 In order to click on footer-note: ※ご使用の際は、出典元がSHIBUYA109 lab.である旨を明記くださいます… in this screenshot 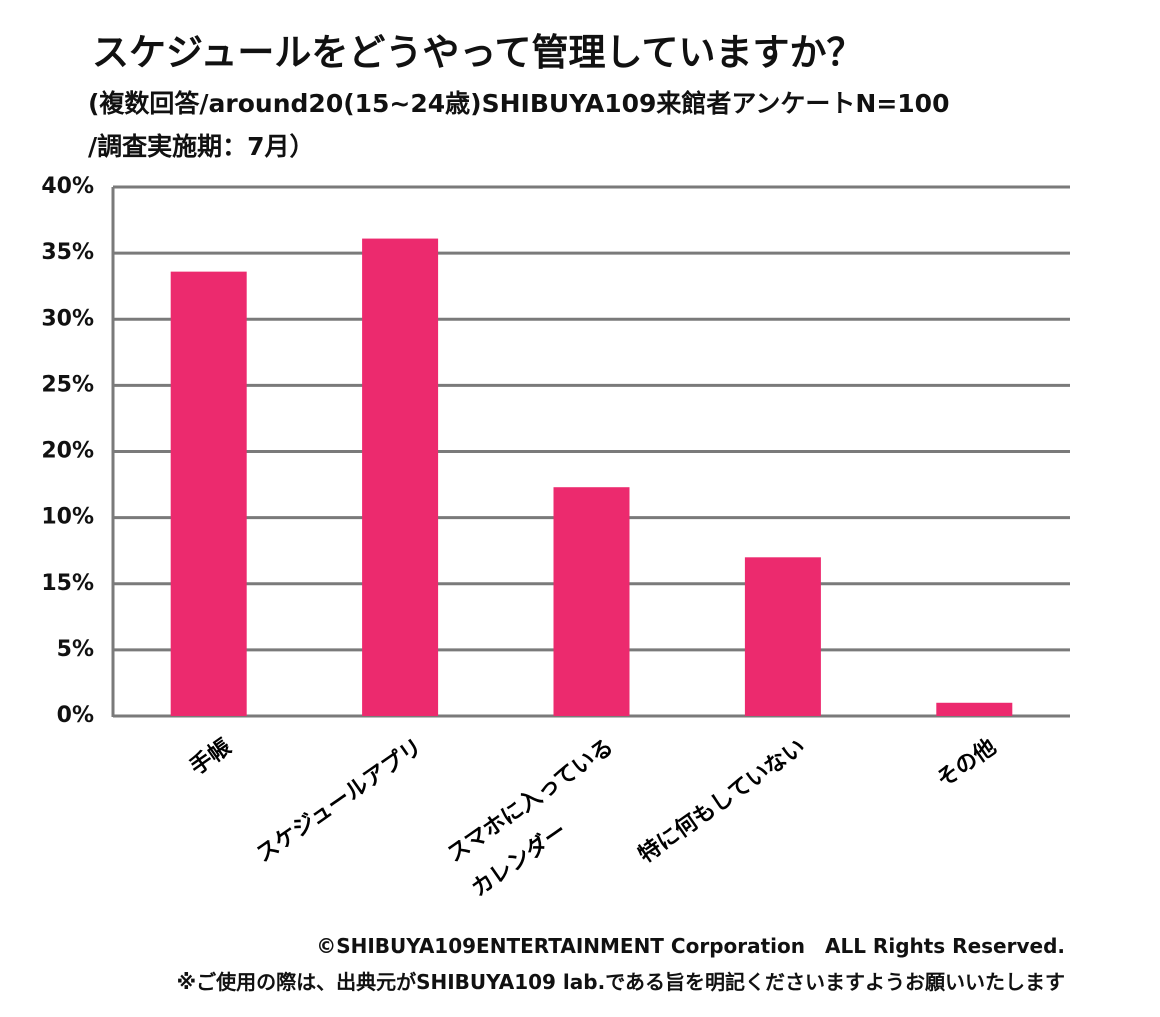, I will do `click(620, 982)`.